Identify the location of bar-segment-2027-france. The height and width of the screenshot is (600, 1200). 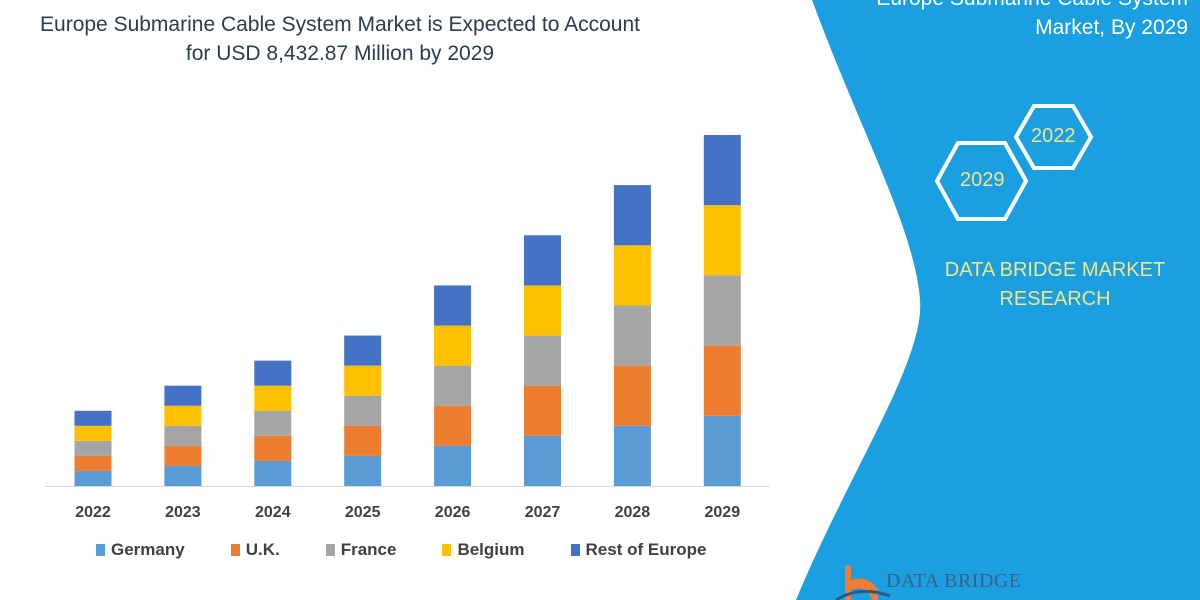
(542, 360).